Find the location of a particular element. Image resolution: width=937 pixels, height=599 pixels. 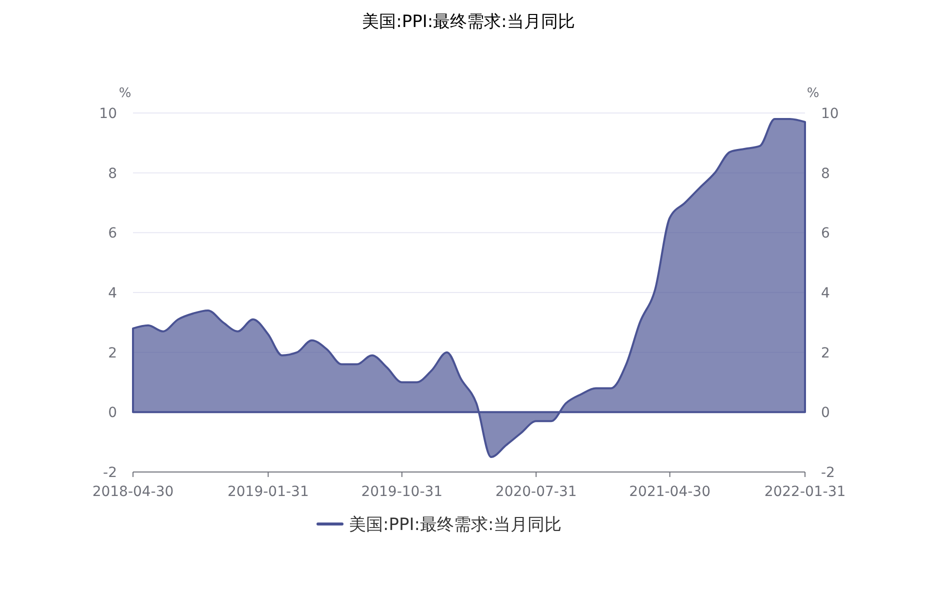

chart-title: 美国:PPI:最终需求:当月同比 is located at coordinates (468, 22).